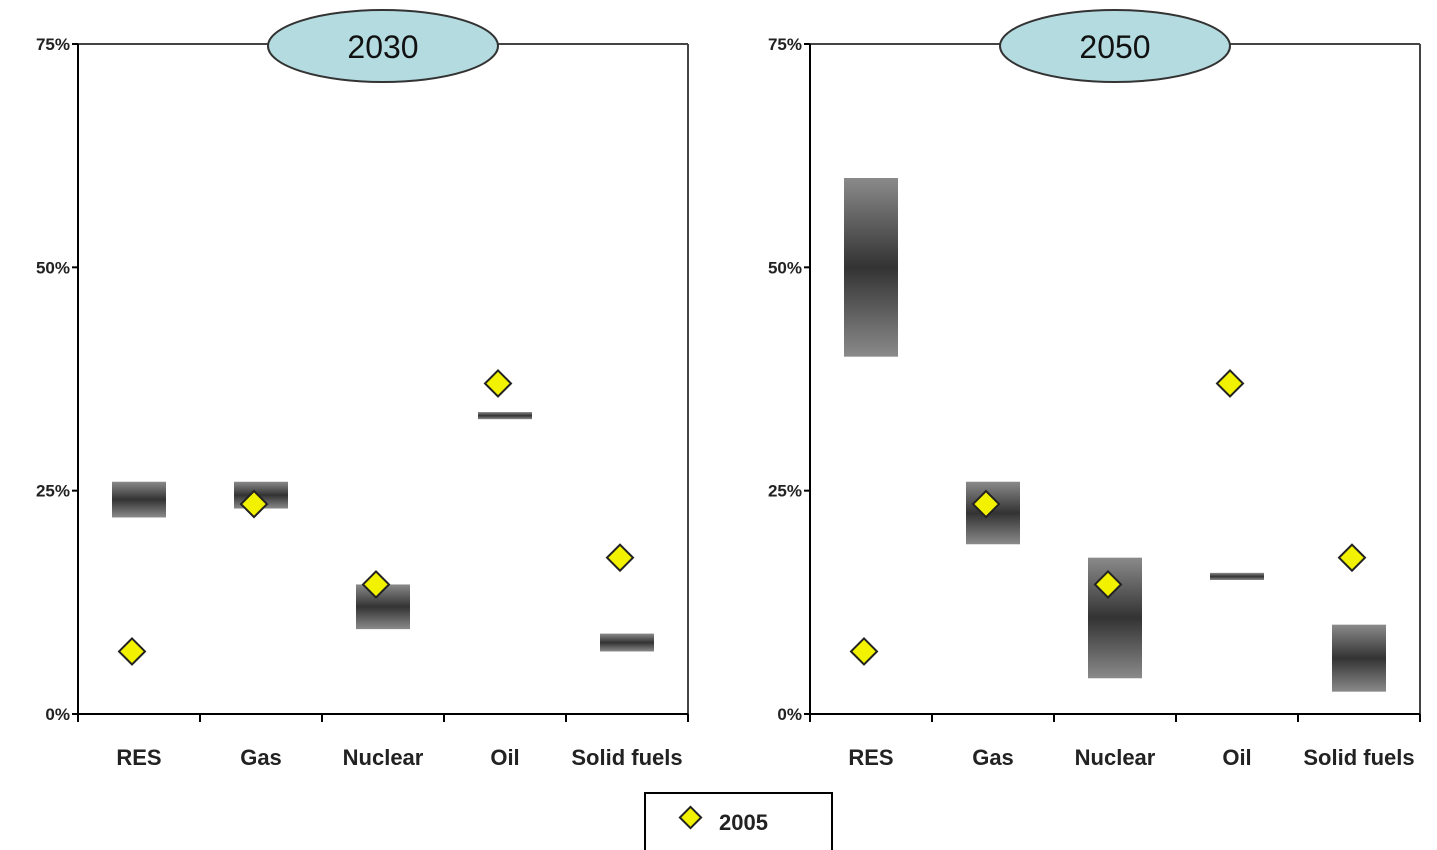 The image size is (1437, 850). I want to click on panel-title: 2030, so click(382, 47).